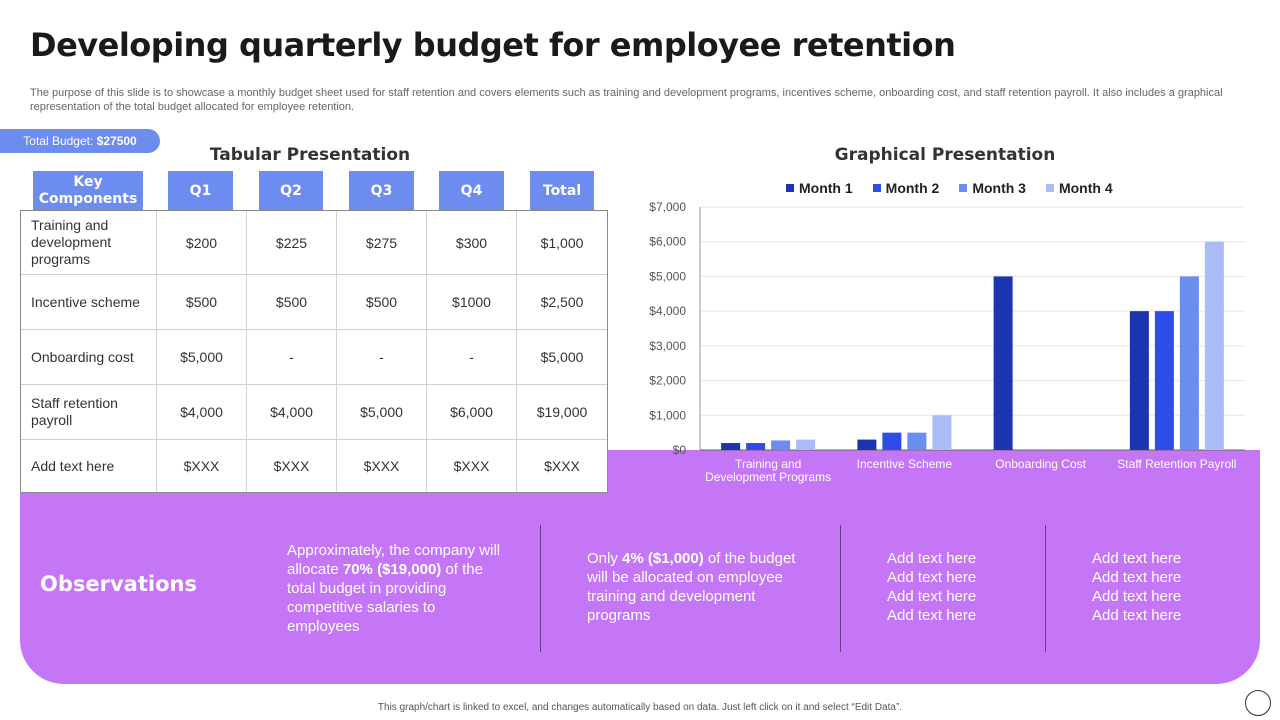 Image resolution: width=1280 pixels, height=720 pixels. I want to click on legend-label: Month 4, so click(1085, 188).